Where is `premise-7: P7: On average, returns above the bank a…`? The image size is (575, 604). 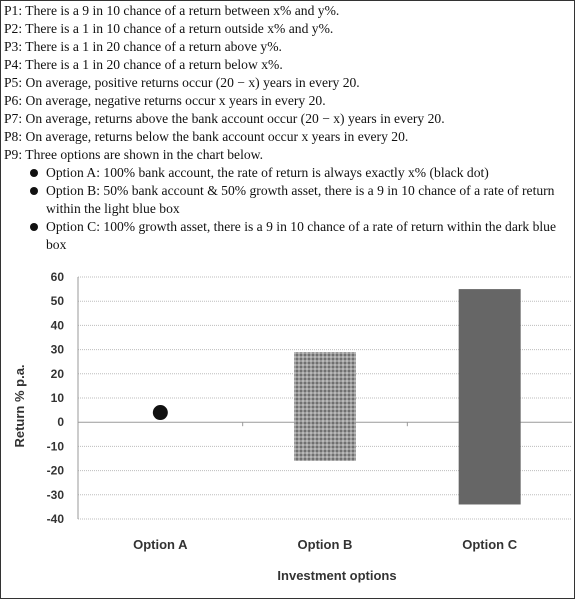
premise-7: P7: On average, returns above the bank a… is located at coordinates (224, 118).